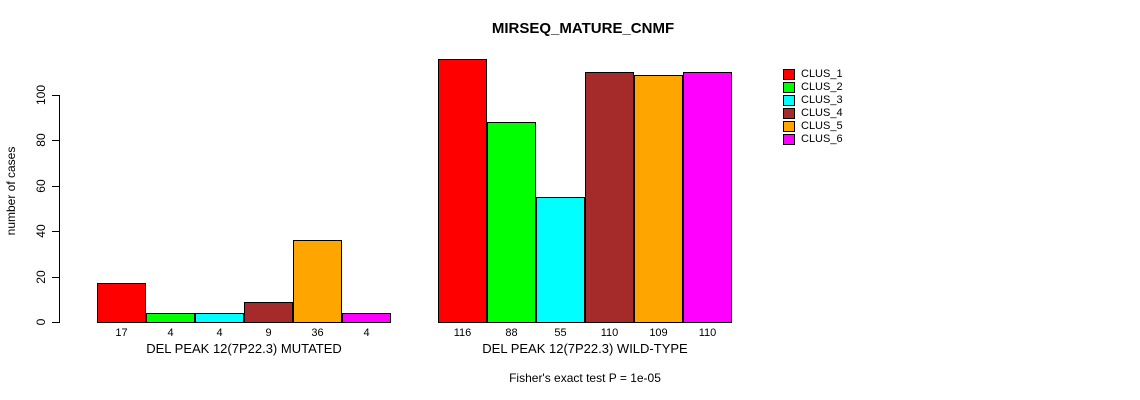 The image size is (1140, 400). I want to click on y-tick-label: 60, so click(41, 186).